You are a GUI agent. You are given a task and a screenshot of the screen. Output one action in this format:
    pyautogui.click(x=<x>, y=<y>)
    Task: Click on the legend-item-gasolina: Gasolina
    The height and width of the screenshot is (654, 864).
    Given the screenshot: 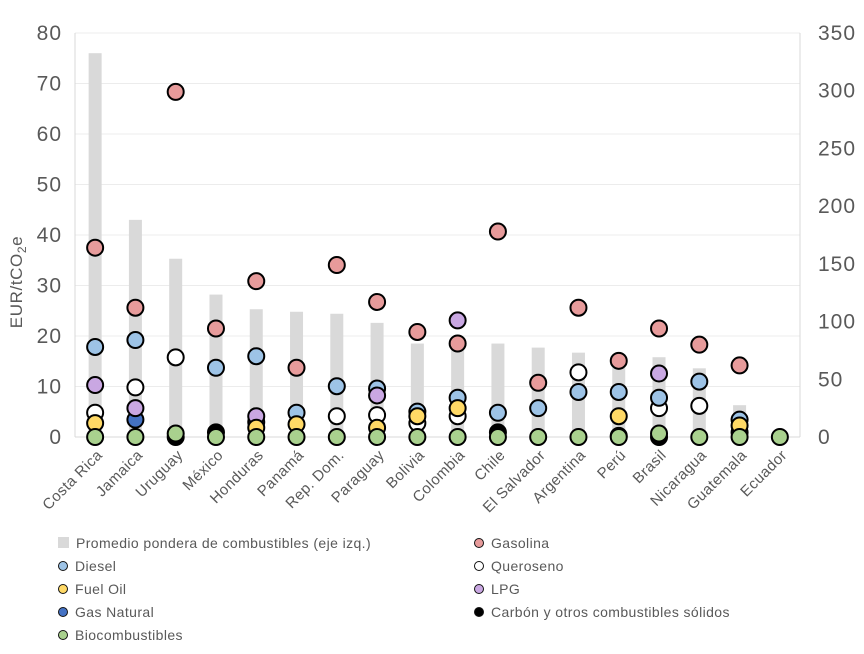 What is the action you would take?
    pyautogui.click(x=602, y=542)
    